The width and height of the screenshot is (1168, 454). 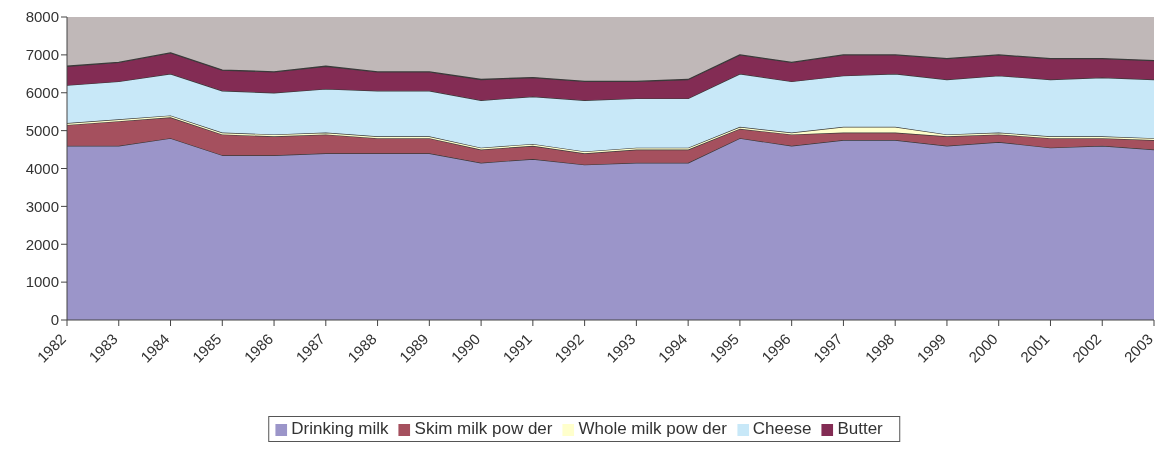 I want to click on y-tick-label: 6000, so click(x=42, y=93).